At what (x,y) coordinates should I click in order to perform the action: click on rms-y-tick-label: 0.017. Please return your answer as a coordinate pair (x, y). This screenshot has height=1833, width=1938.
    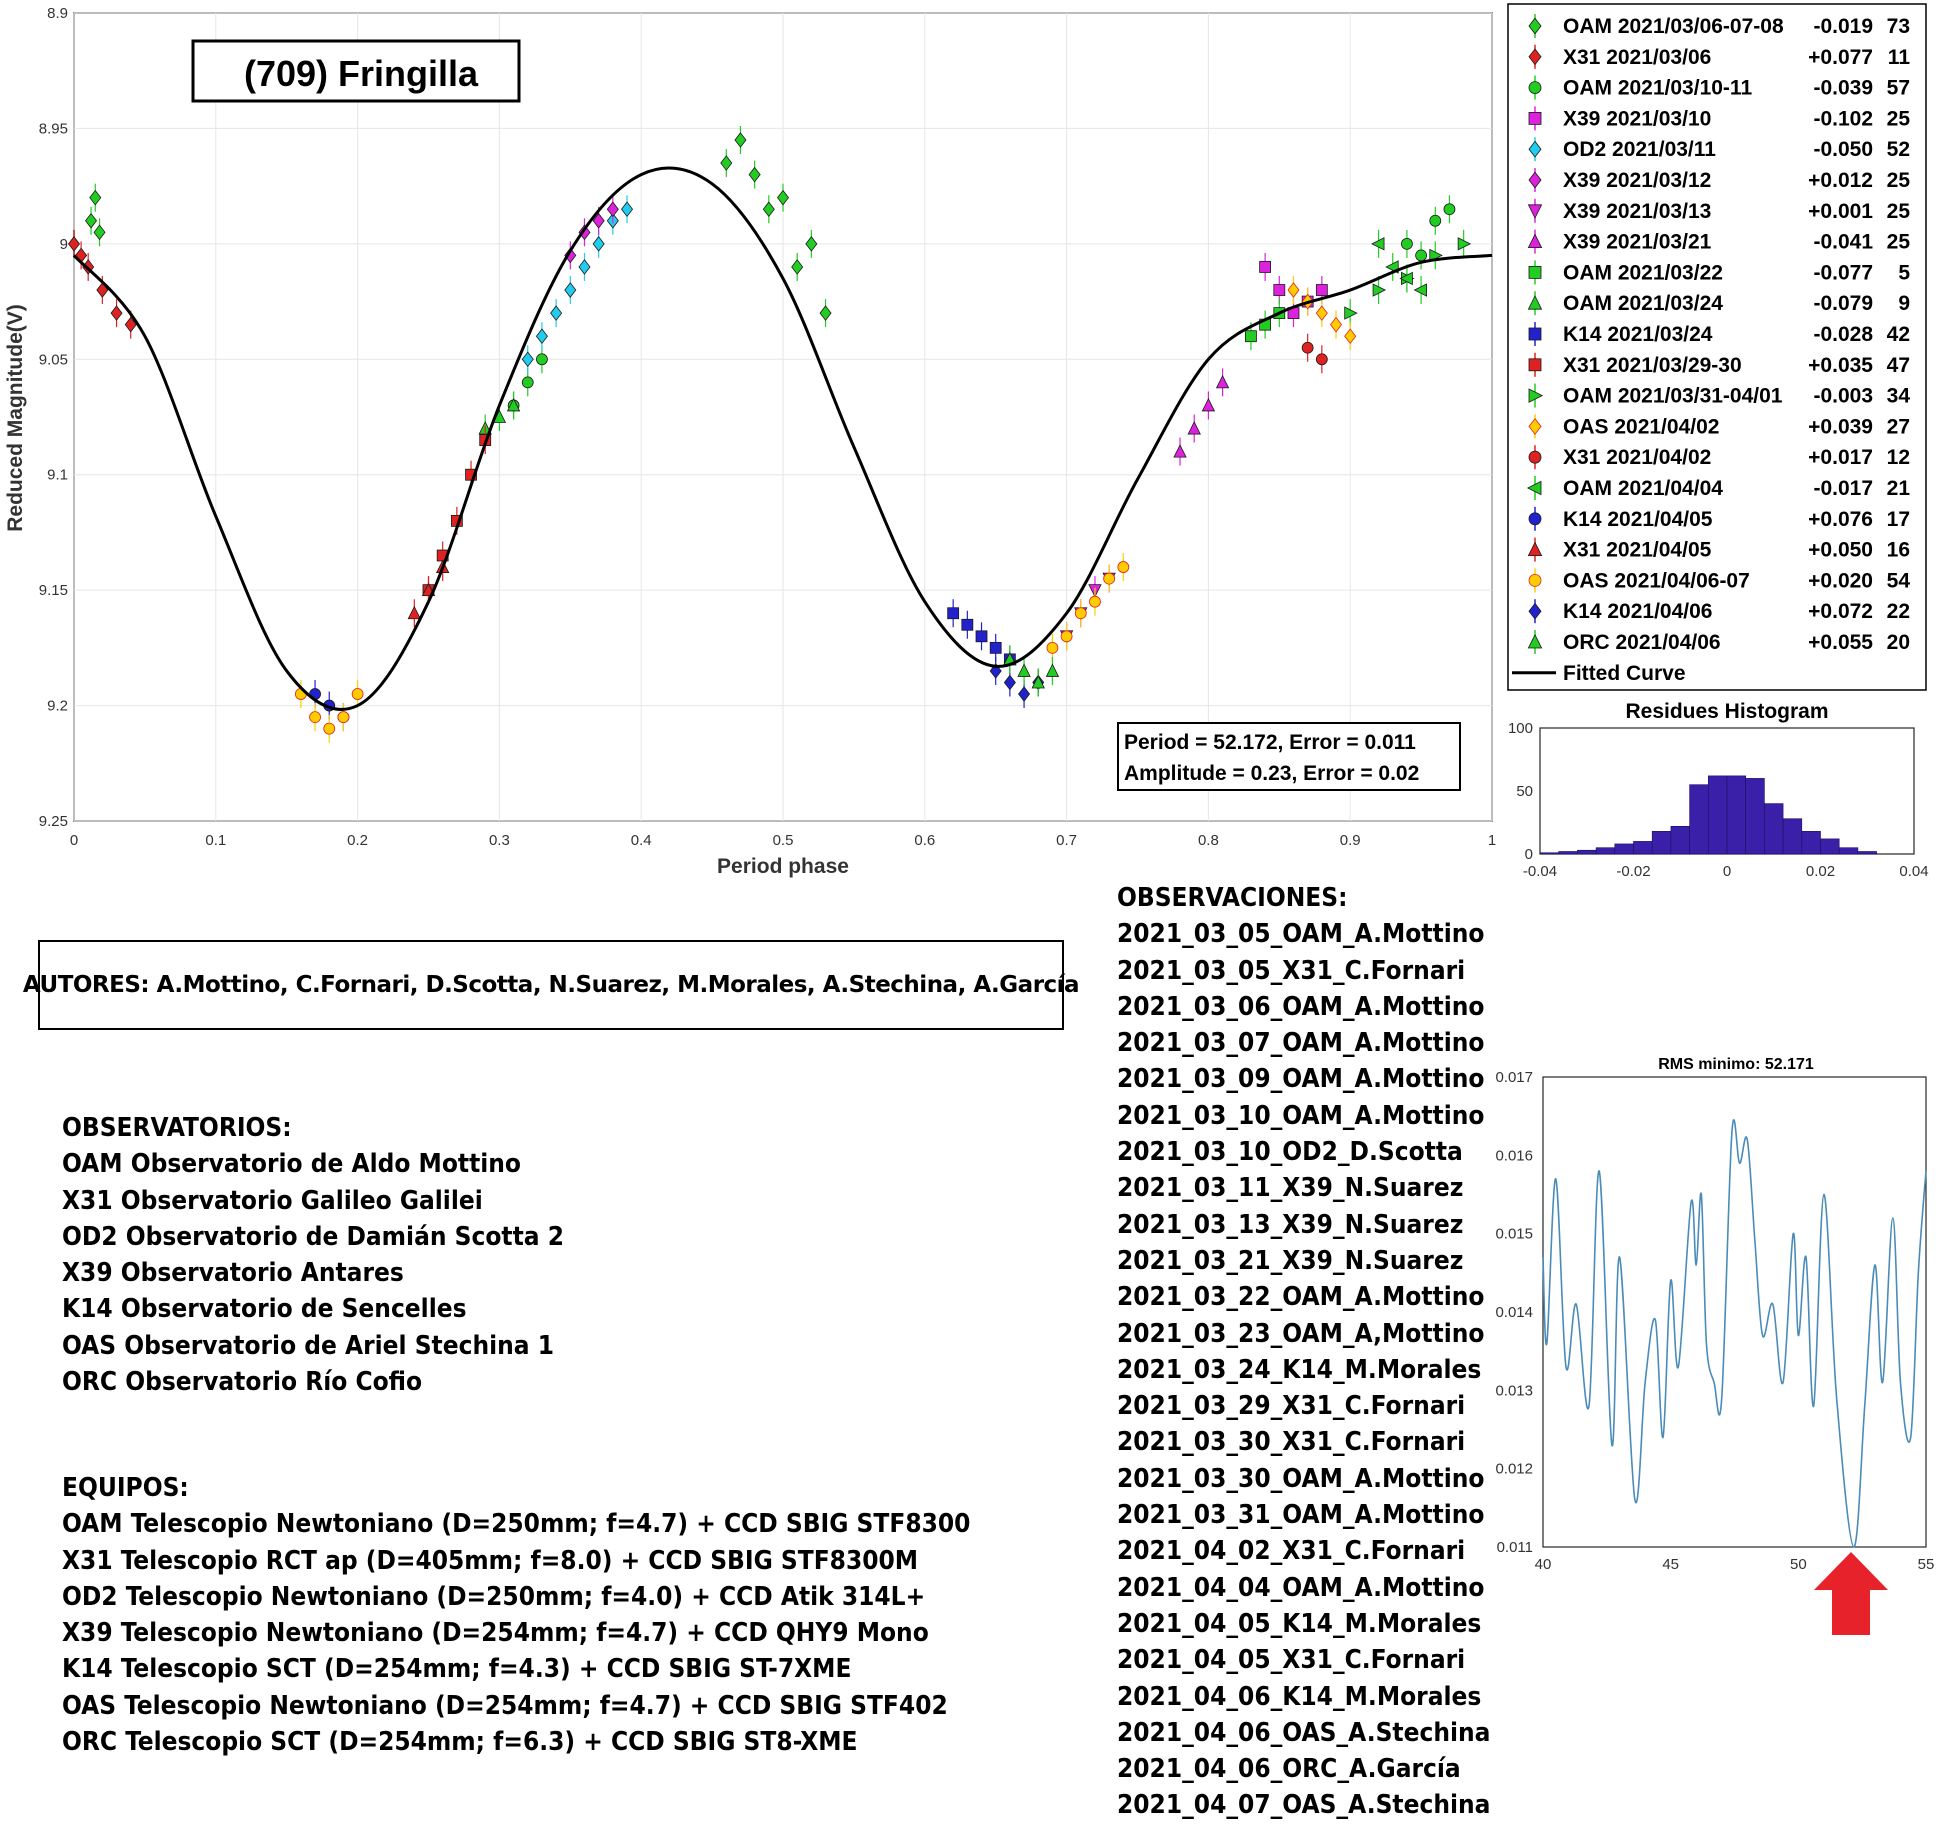
    Looking at the image, I should click on (1514, 1077).